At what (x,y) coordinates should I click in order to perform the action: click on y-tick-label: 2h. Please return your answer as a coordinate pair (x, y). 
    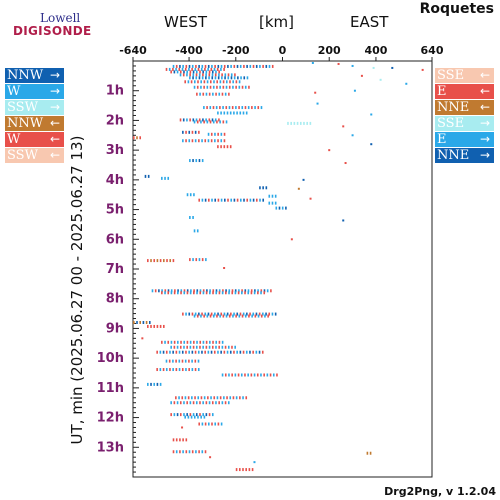
    Looking at the image, I should click on (115, 120).